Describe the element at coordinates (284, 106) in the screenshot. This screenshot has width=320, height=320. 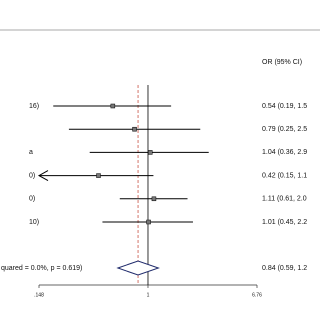
I see `value-label: 0.54 (0.19, 1.5` at that location.